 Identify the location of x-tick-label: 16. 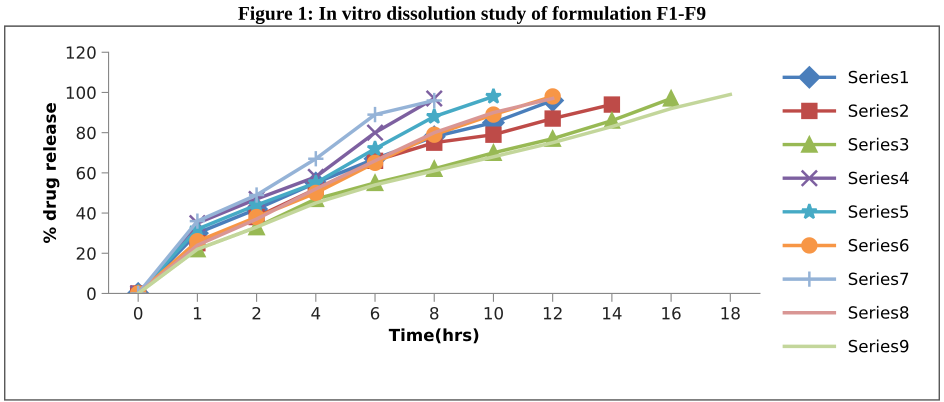
(671, 313).